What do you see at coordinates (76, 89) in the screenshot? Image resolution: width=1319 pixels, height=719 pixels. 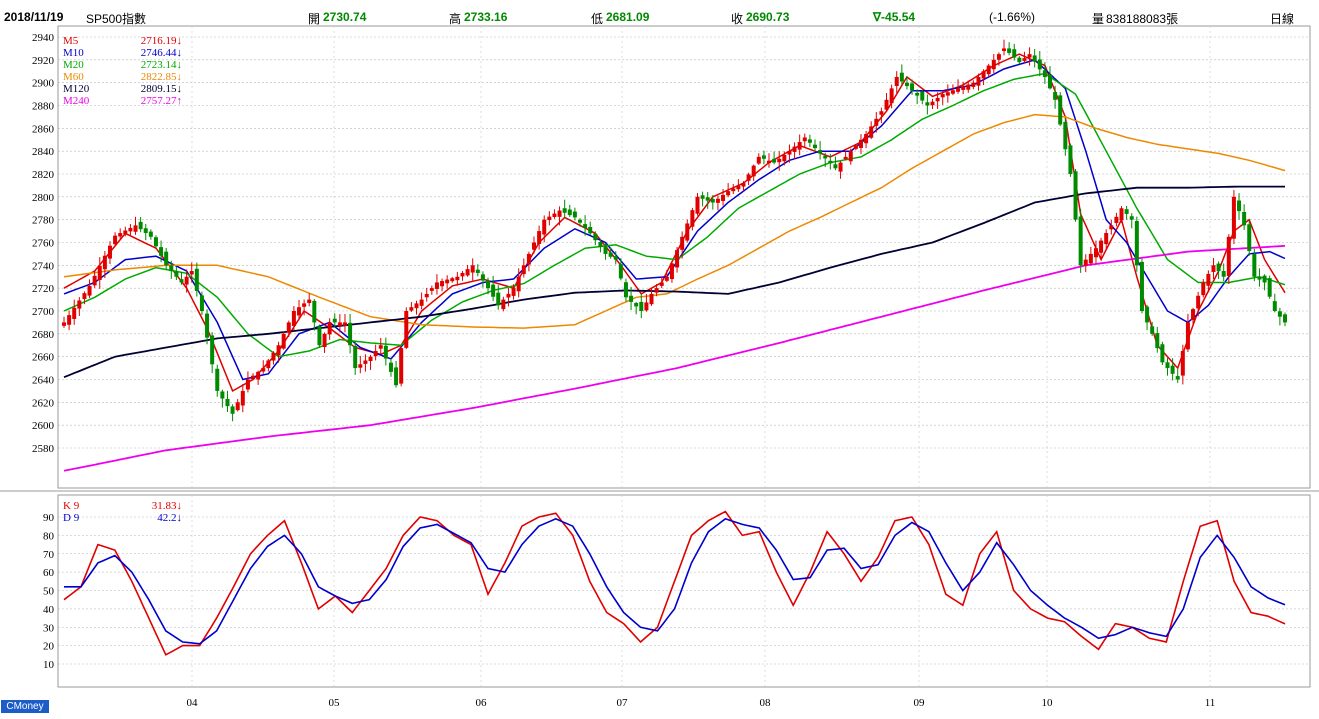 I see `legend-m120-name: M120` at bounding box center [76, 89].